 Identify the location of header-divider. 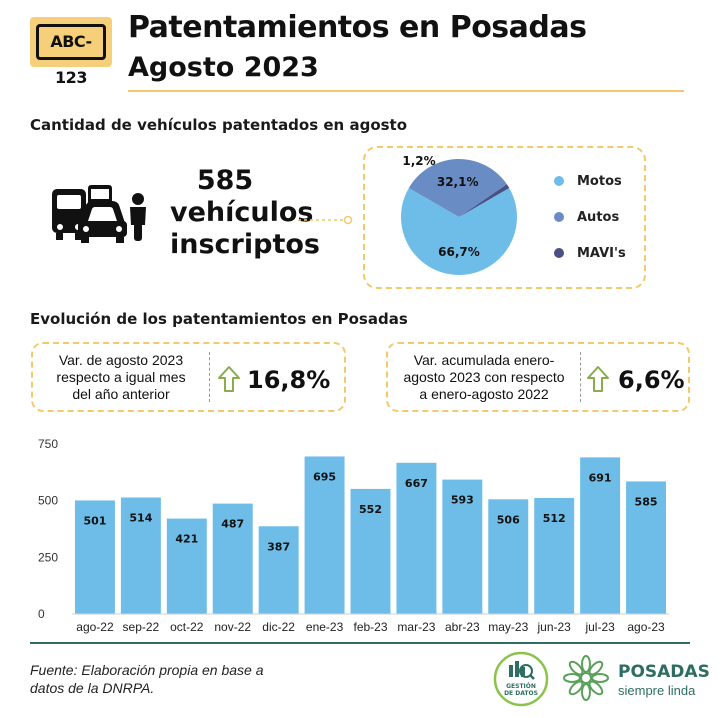
(406, 91).